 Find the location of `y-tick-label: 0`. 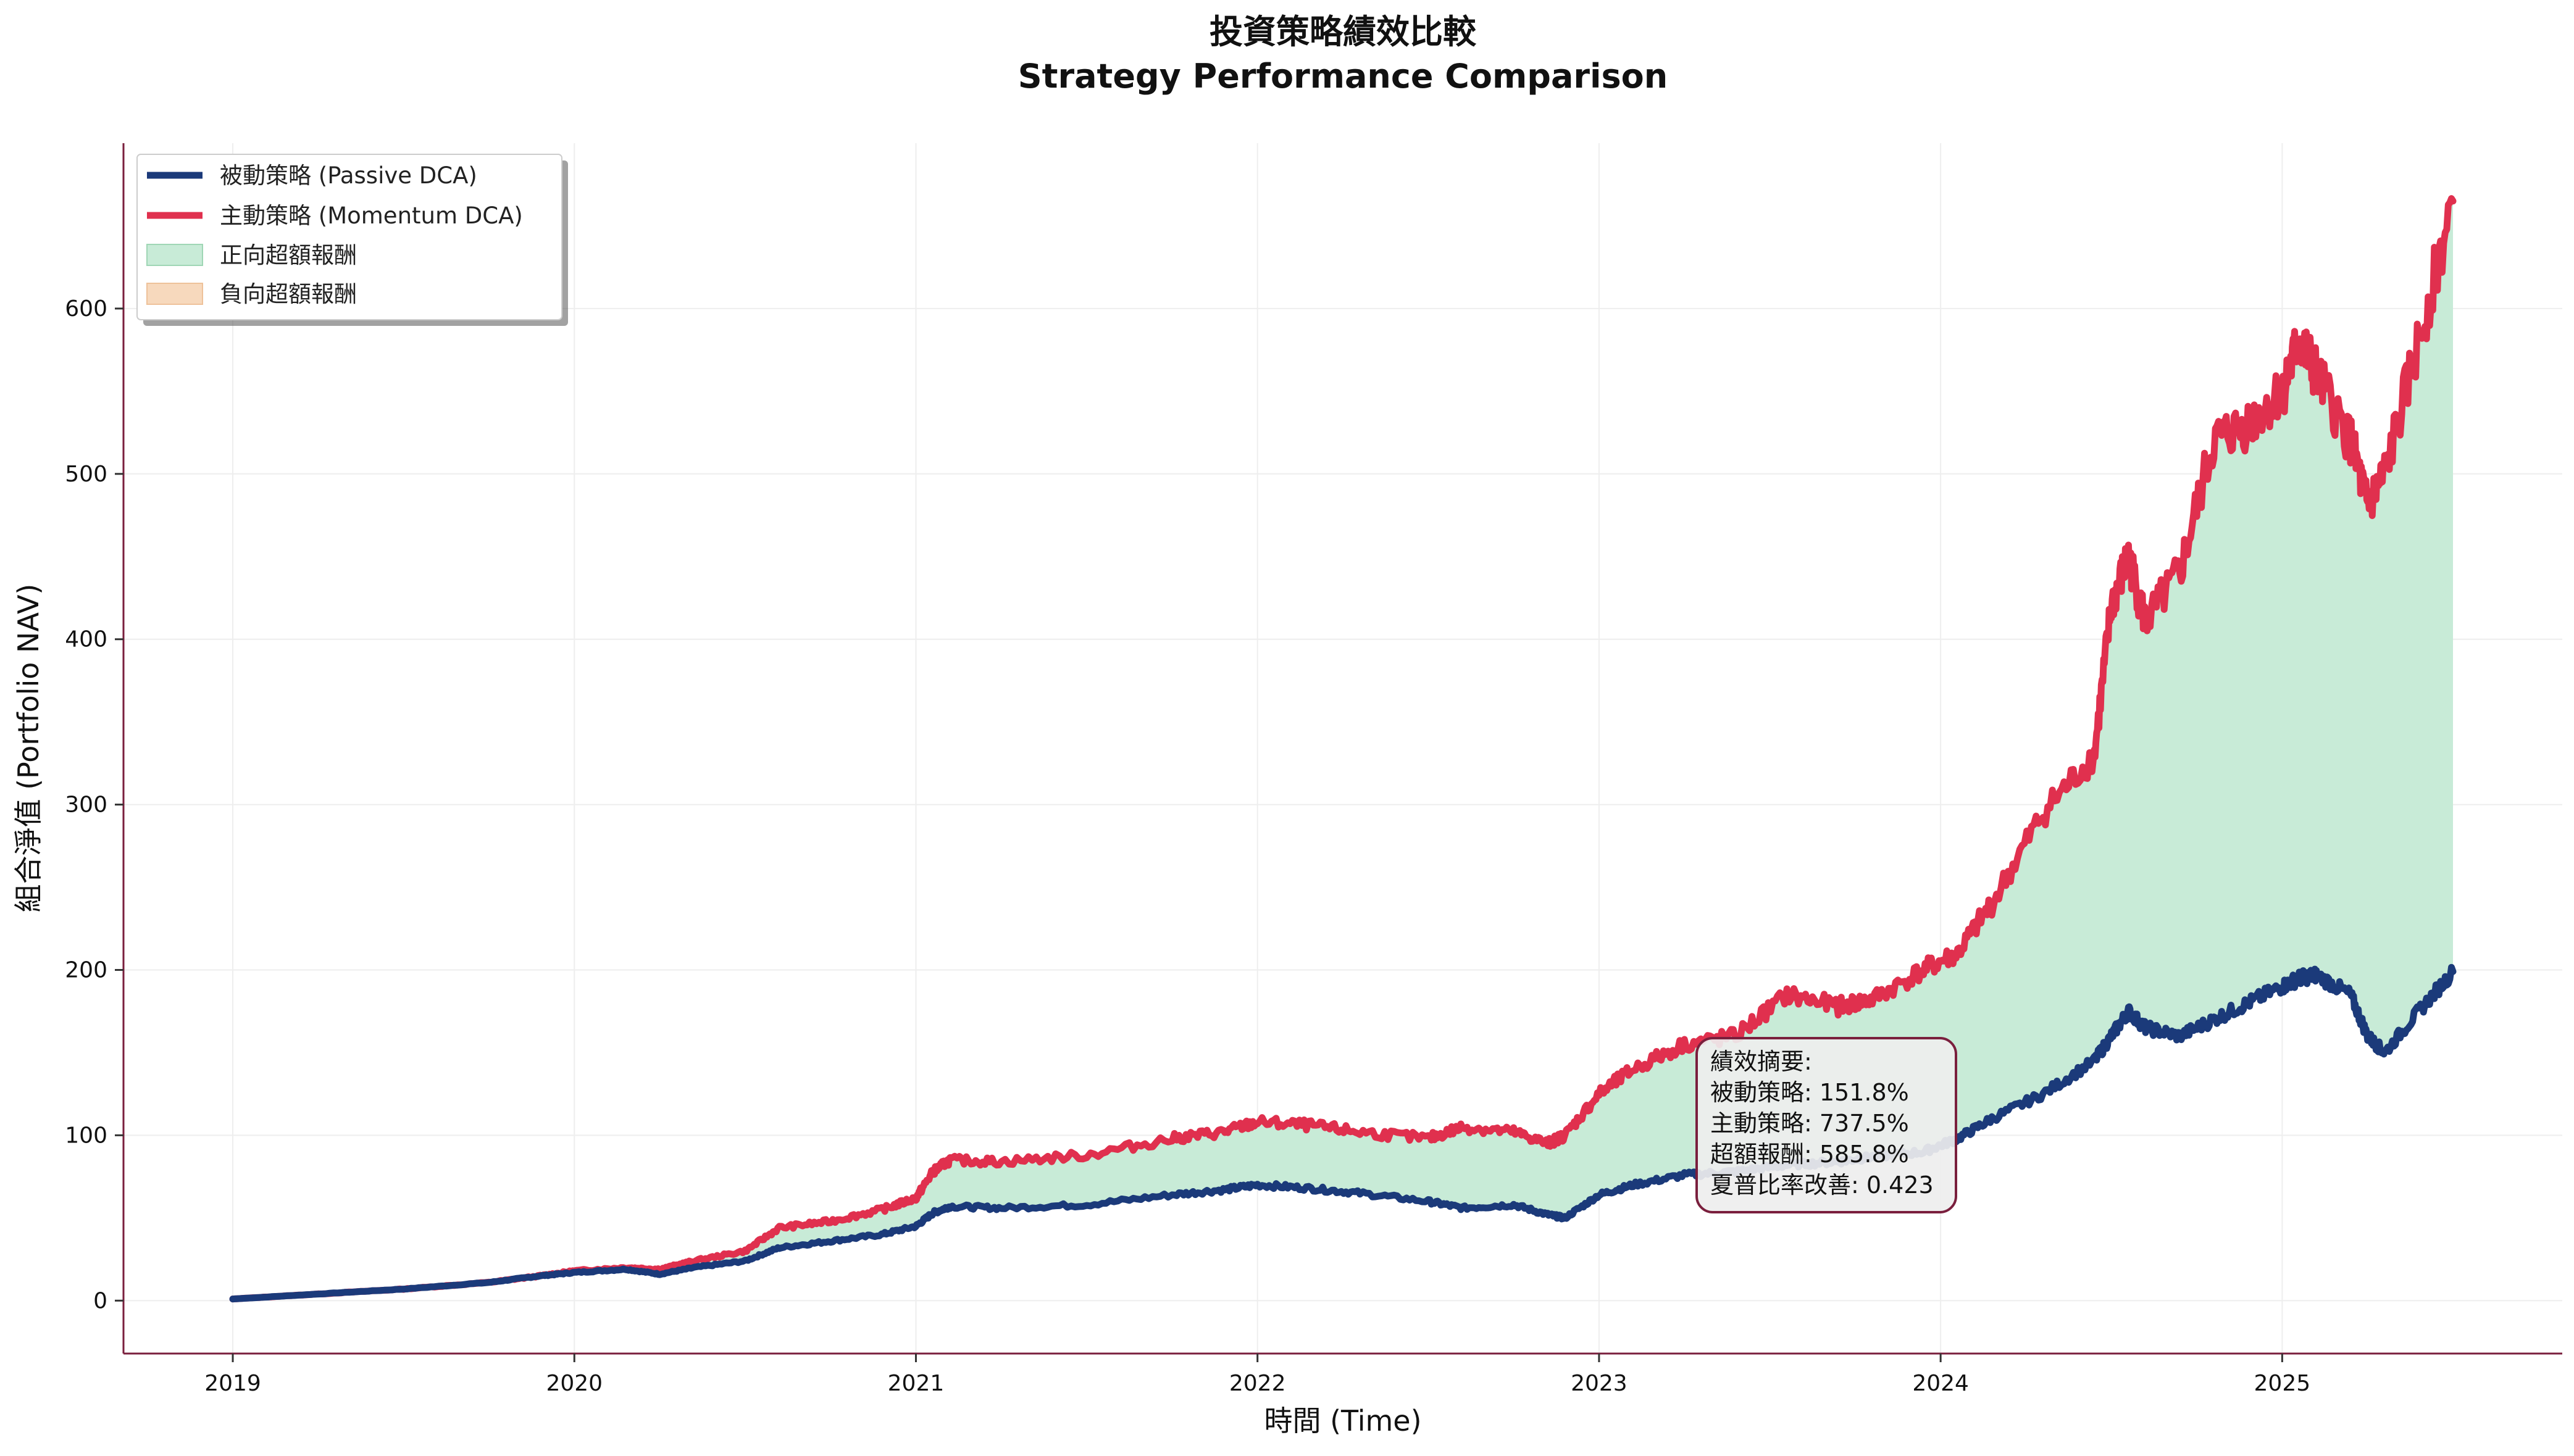

y-tick-label: 0 is located at coordinates (100, 1300).